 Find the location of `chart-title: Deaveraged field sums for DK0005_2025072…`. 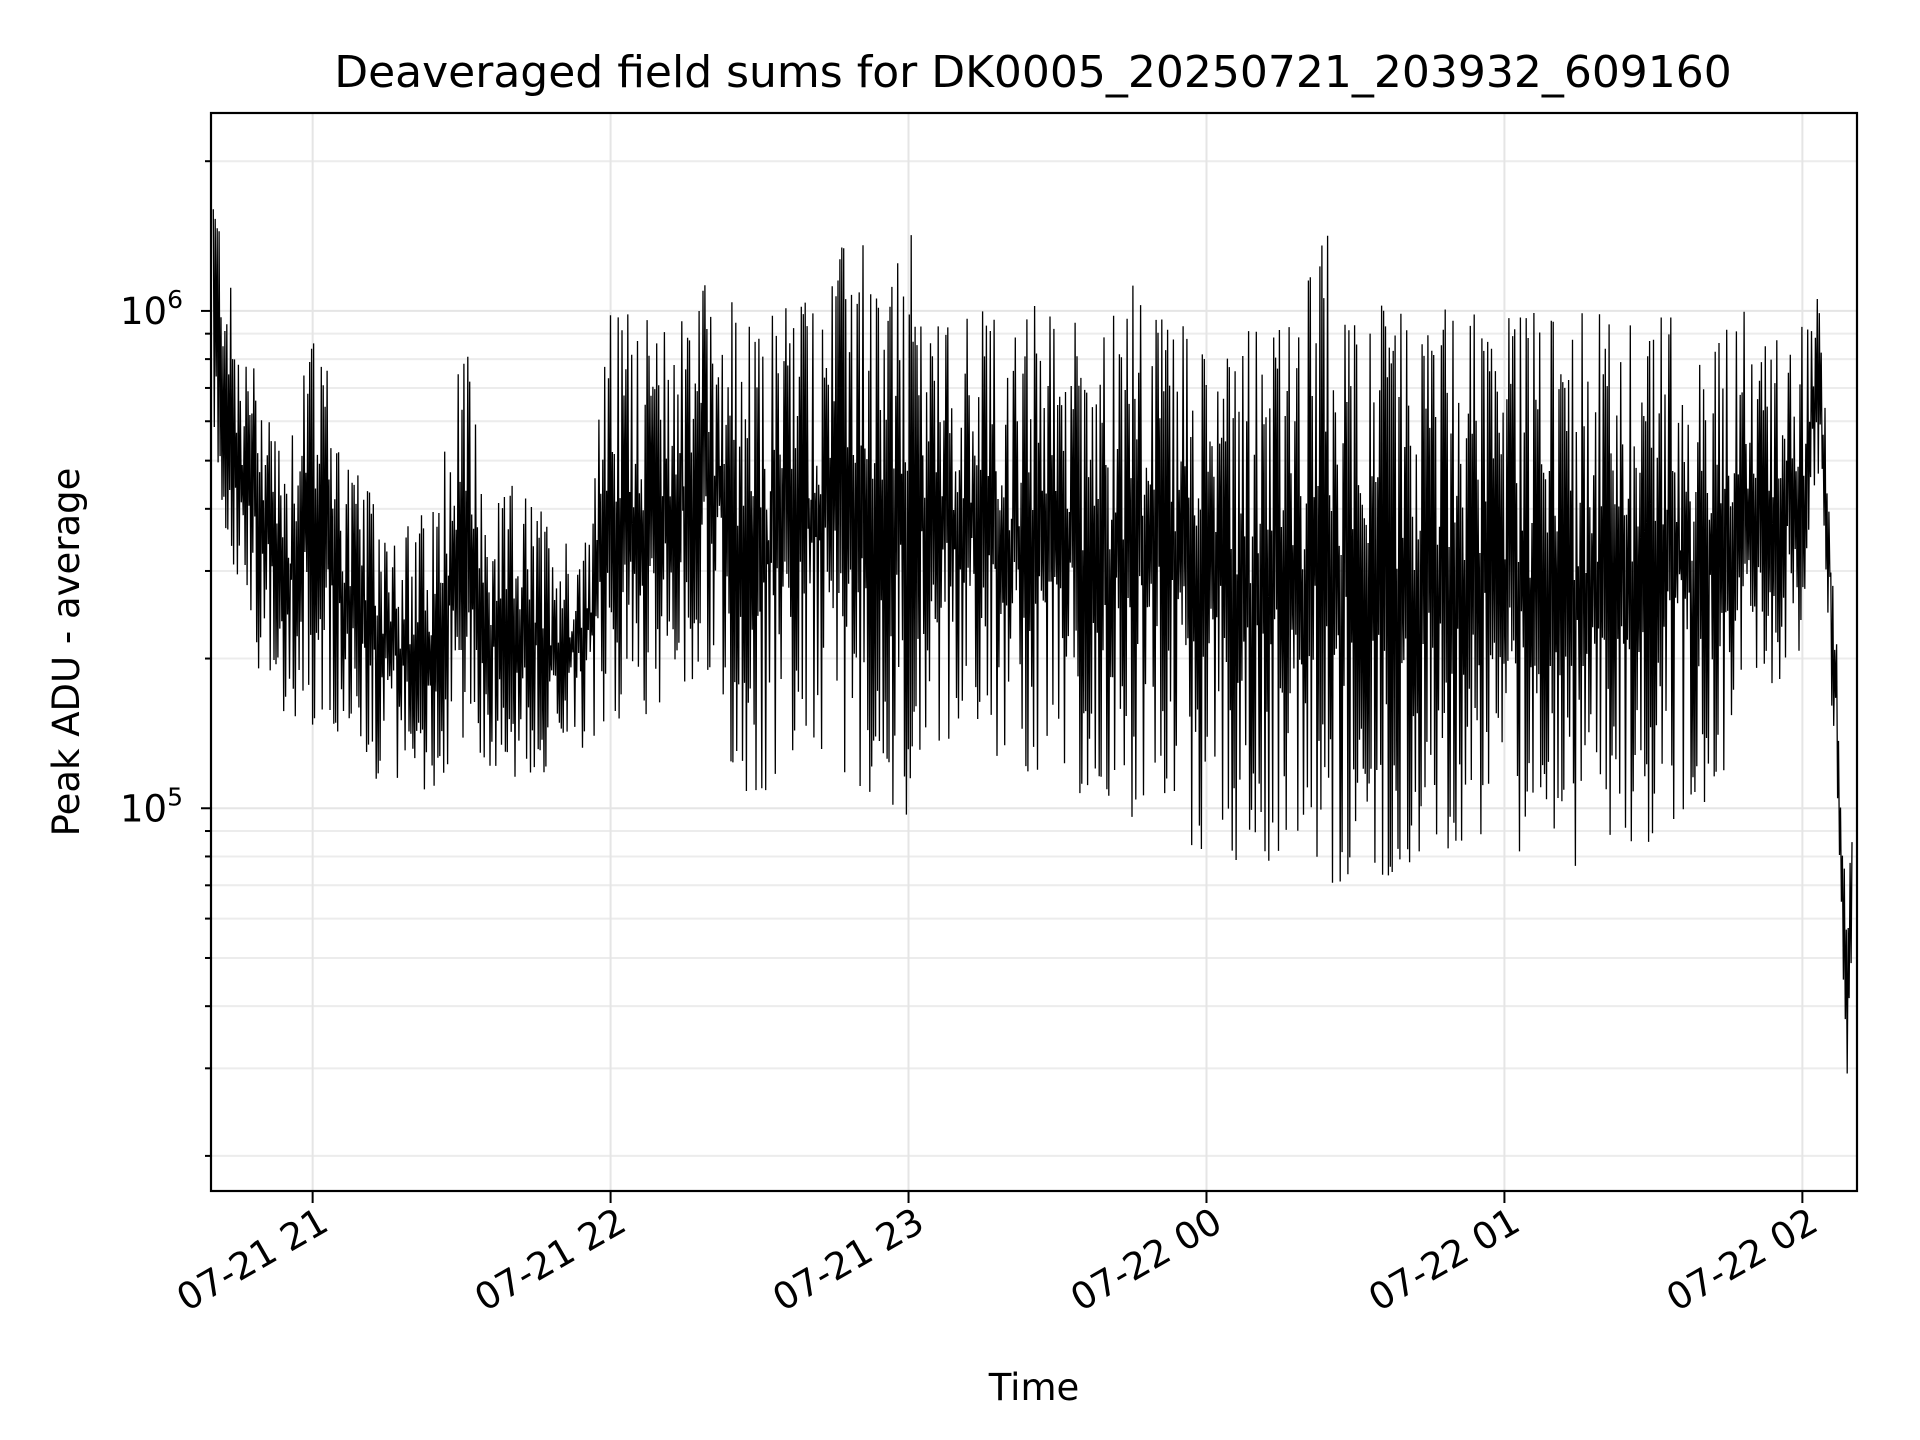

chart-title: Deaveraged field sums for DK0005_2025072… is located at coordinates (1033, 72).